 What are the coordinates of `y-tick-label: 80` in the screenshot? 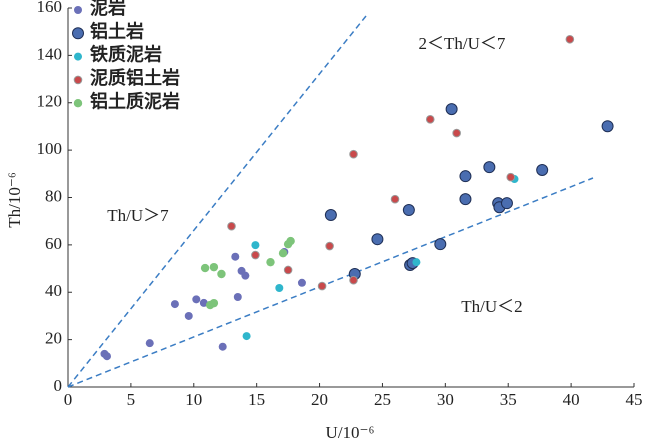 It's located at (53, 195).